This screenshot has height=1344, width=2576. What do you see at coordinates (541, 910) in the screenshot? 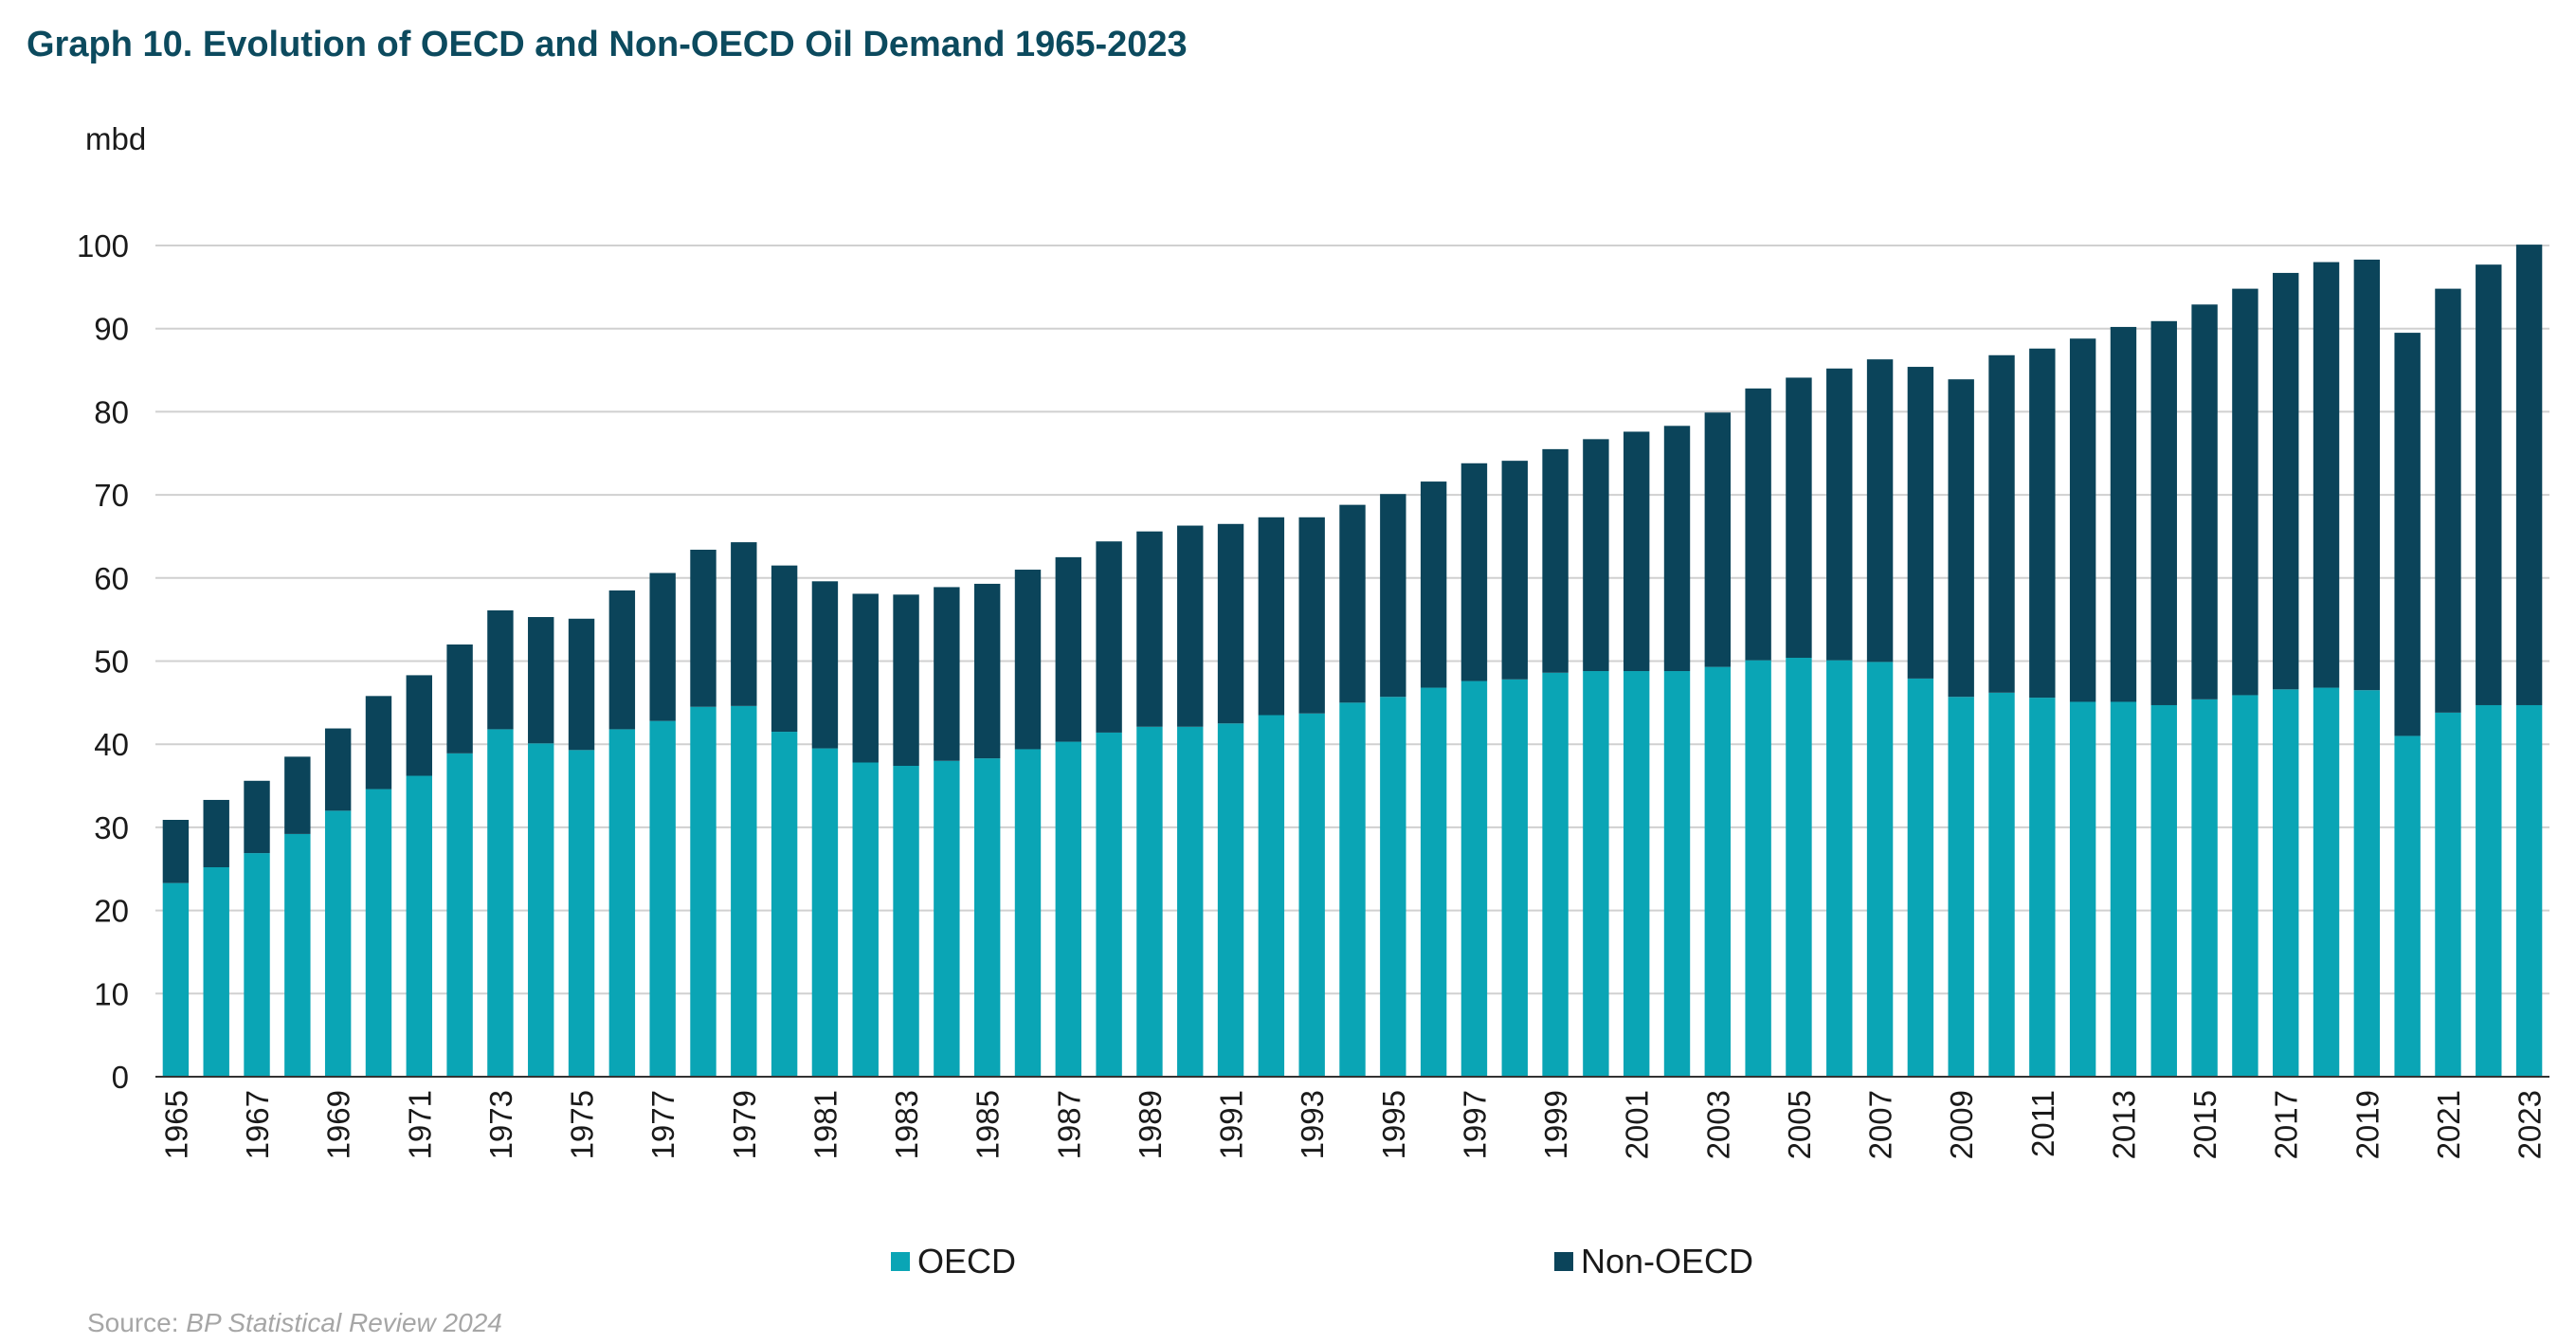
I see `bar-oecd-1974` at bounding box center [541, 910].